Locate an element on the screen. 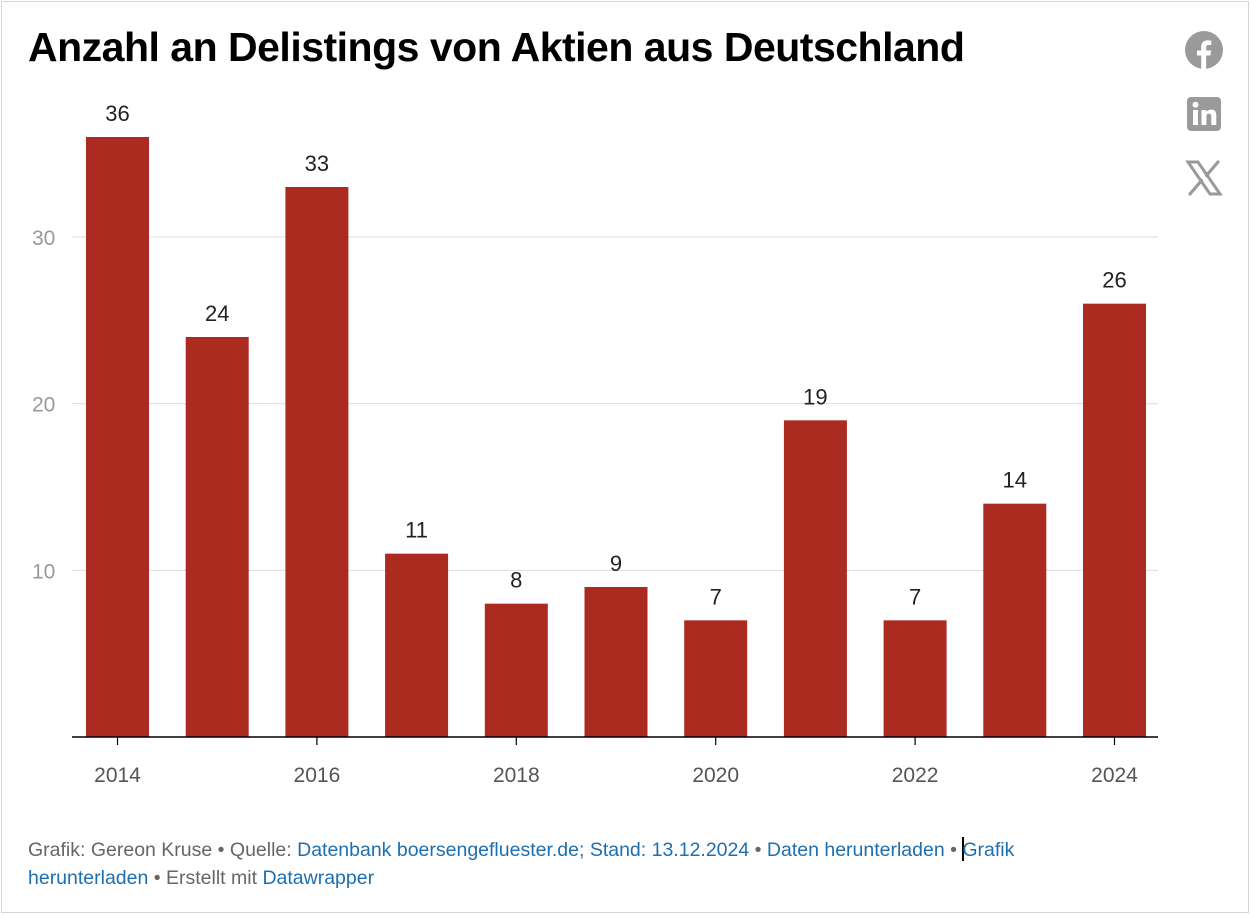 The image size is (1252, 916). datawrapper-link: Datawrapper is located at coordinates (318, 878).